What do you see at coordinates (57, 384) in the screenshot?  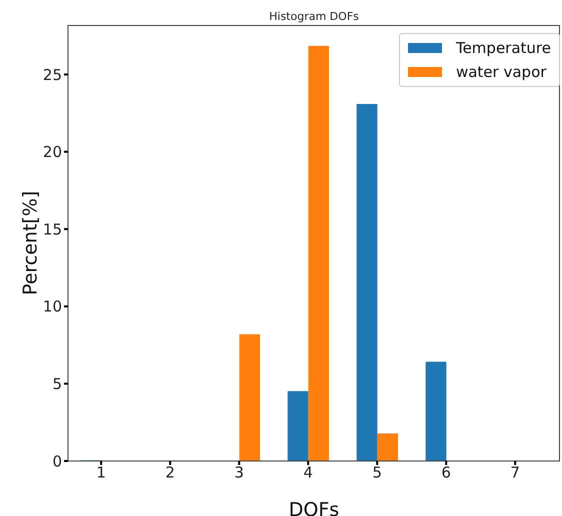 I see `y-tick-label: 5` at bounding box center [57, 384].